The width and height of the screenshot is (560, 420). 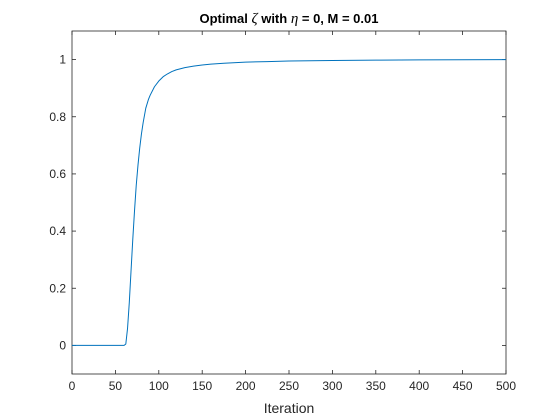 I want to click on title-middle: with, so click(x=274, y=18).